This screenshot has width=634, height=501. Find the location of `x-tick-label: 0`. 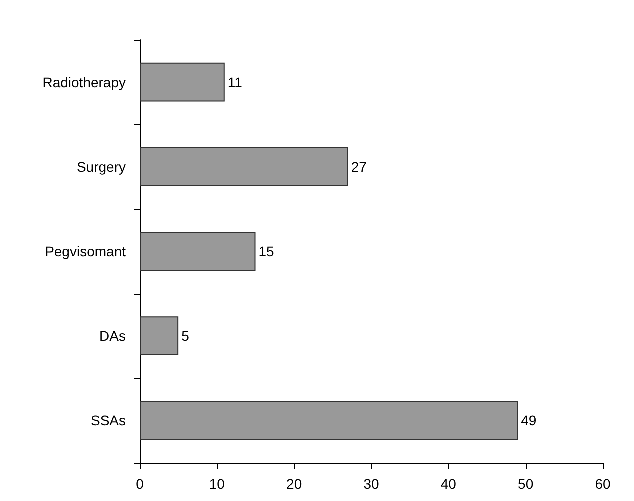

x-tick-label: 0 is located at coordinates (140, 484).